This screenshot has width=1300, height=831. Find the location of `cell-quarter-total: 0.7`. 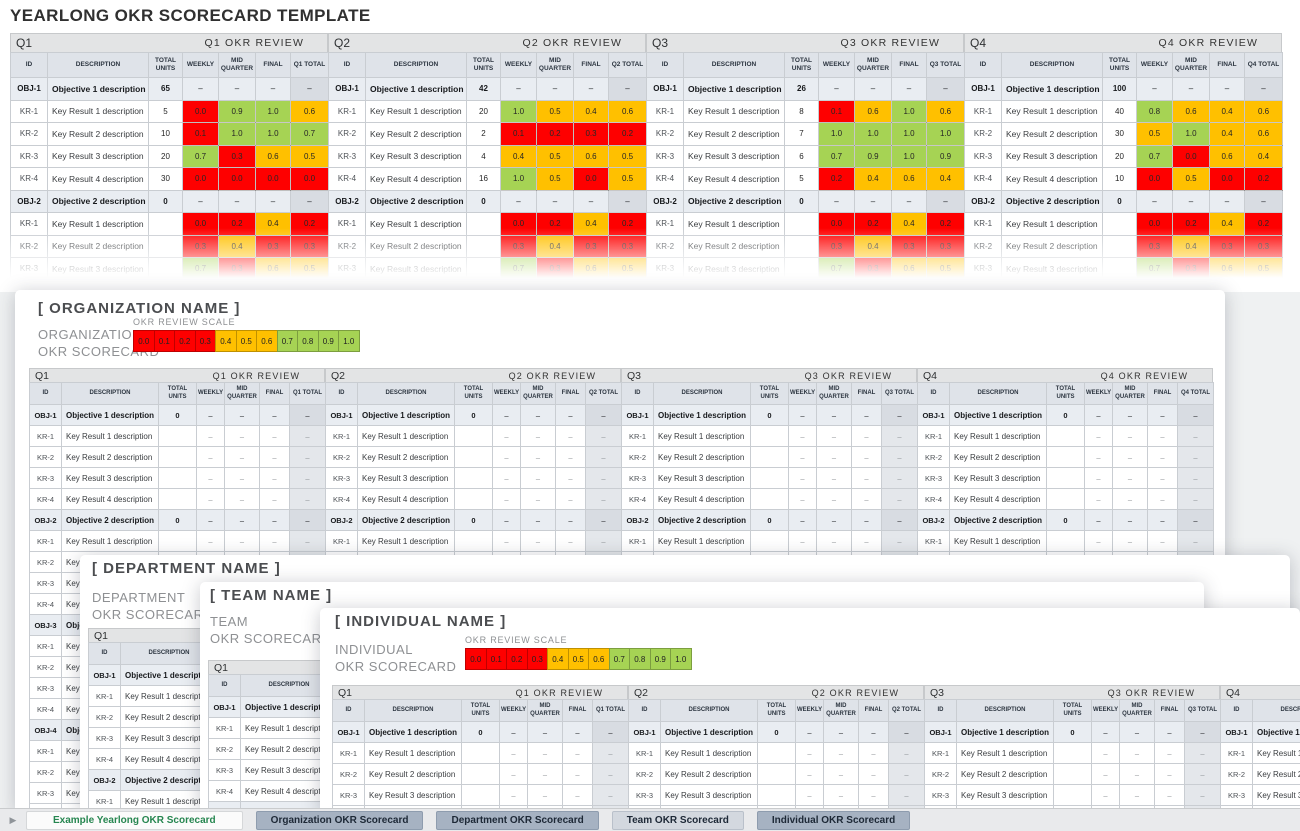

cell-quarter-total: 0.7 is located at coordinates (309, 134).